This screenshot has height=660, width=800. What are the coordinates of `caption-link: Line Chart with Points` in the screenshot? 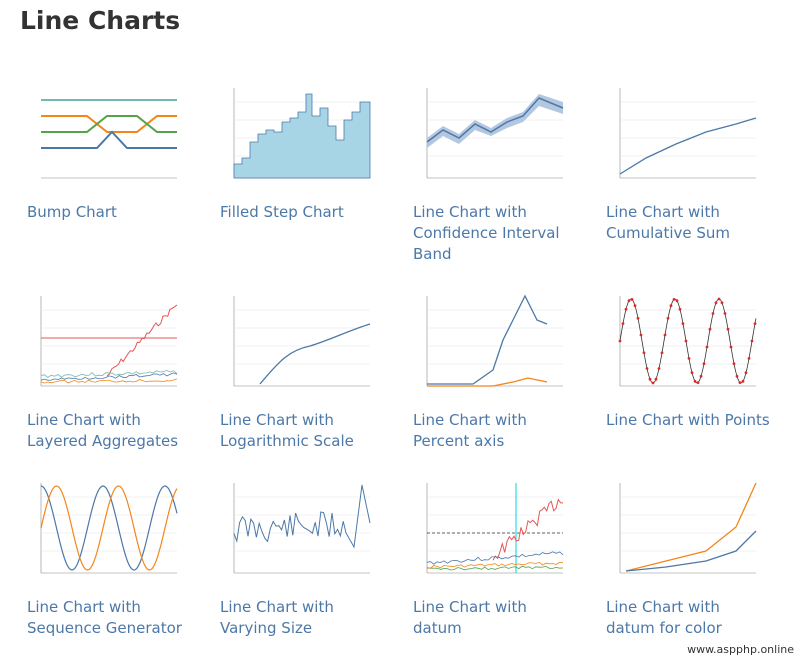 It's located at (688, 420).